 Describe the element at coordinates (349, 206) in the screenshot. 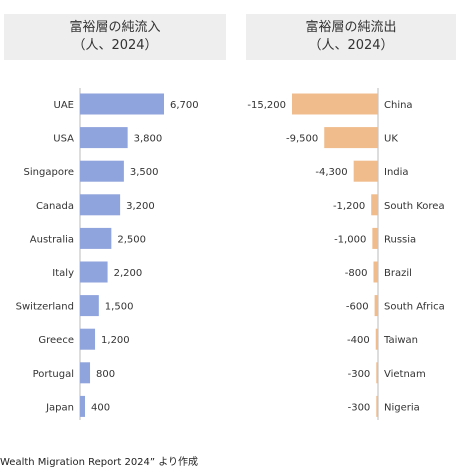

I see `right-value-label-3: -1,200` at that location.